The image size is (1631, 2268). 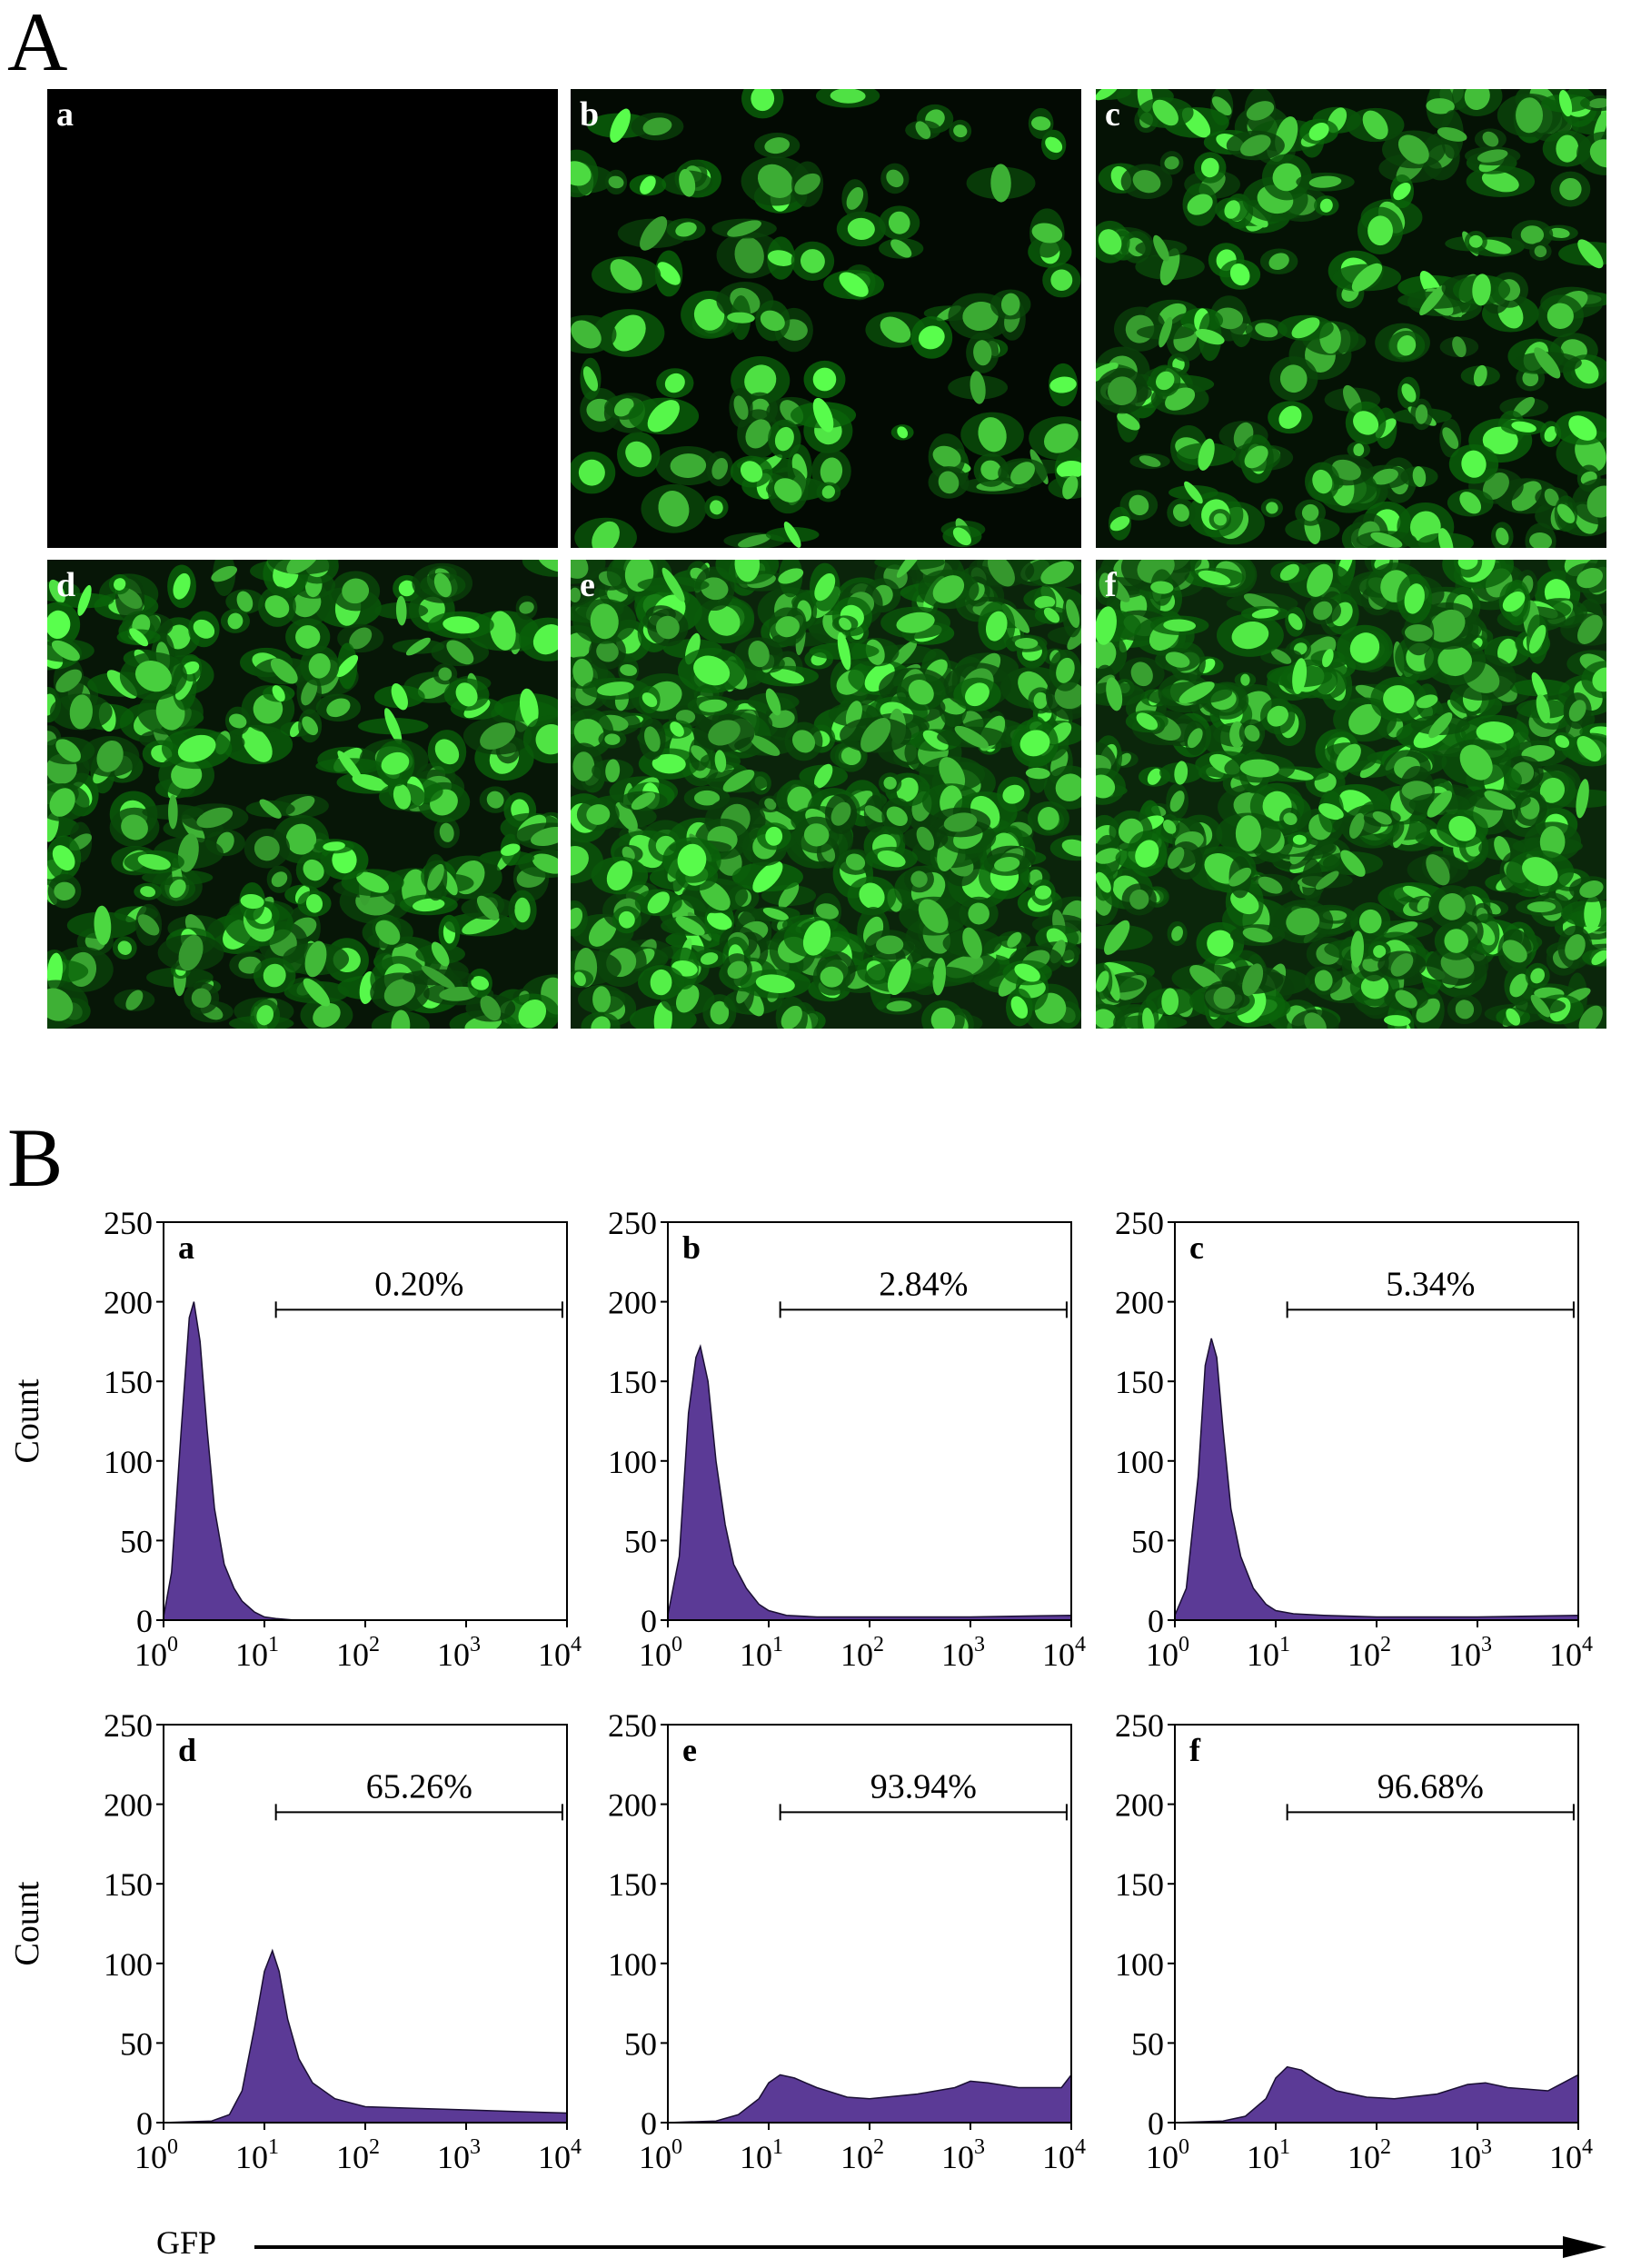 I want to click on micrograph-background, so click(x=302, y=318).